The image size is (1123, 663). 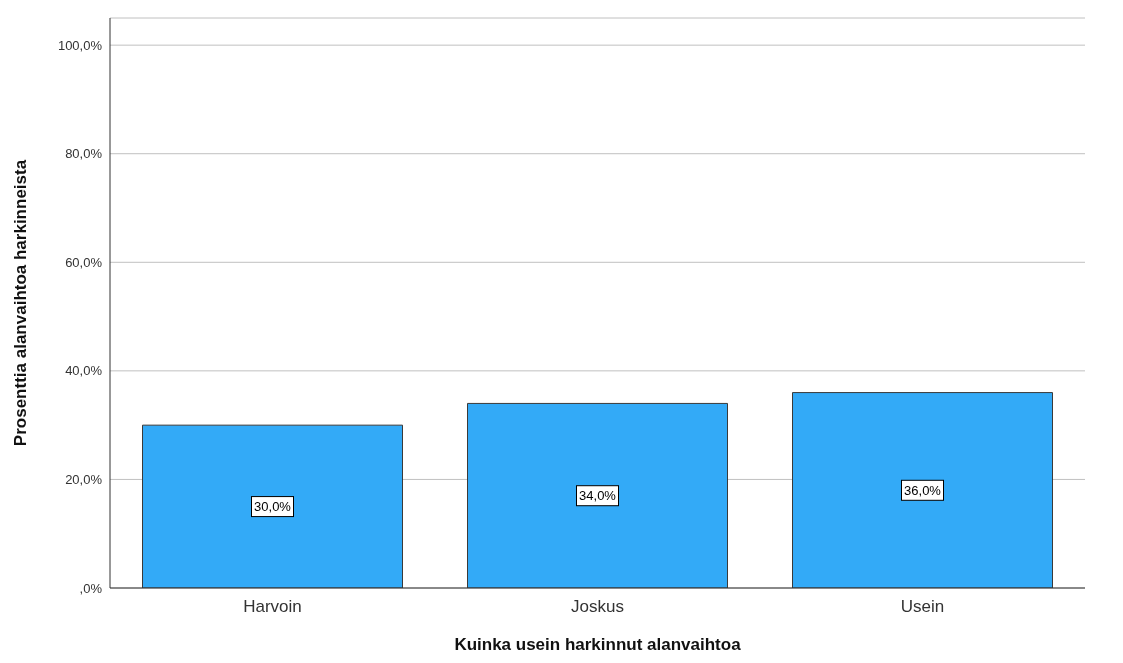 What do you see at coordinates (84, 371) in the screenshot?
I see `y-tick-label: 40,0%` at bounding box center [84, 371].